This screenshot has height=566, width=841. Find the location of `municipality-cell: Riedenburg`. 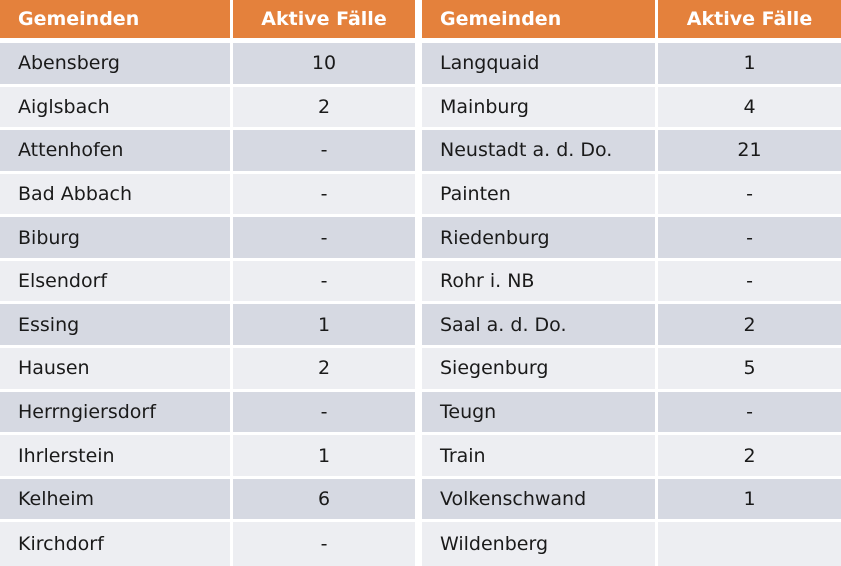

municipality-cell: Riedenburg is located at coordinates (540, 239).